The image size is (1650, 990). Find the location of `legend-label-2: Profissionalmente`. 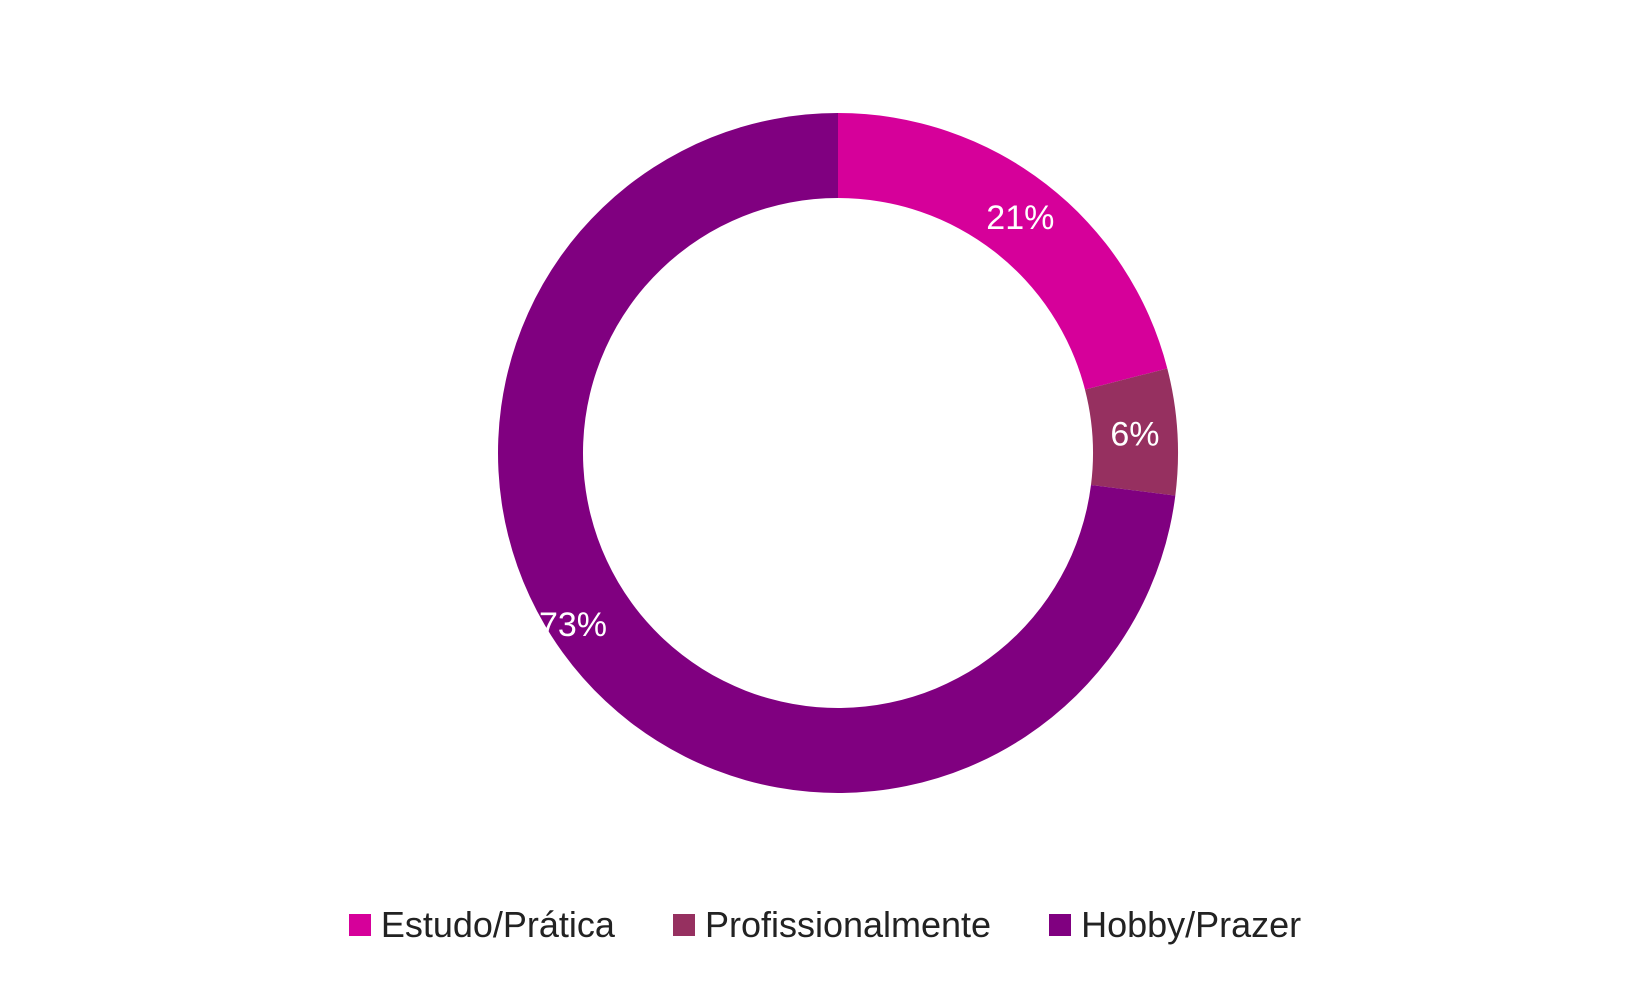

legend-label-2: Profissionalmente is located at coordinates (848, 924).